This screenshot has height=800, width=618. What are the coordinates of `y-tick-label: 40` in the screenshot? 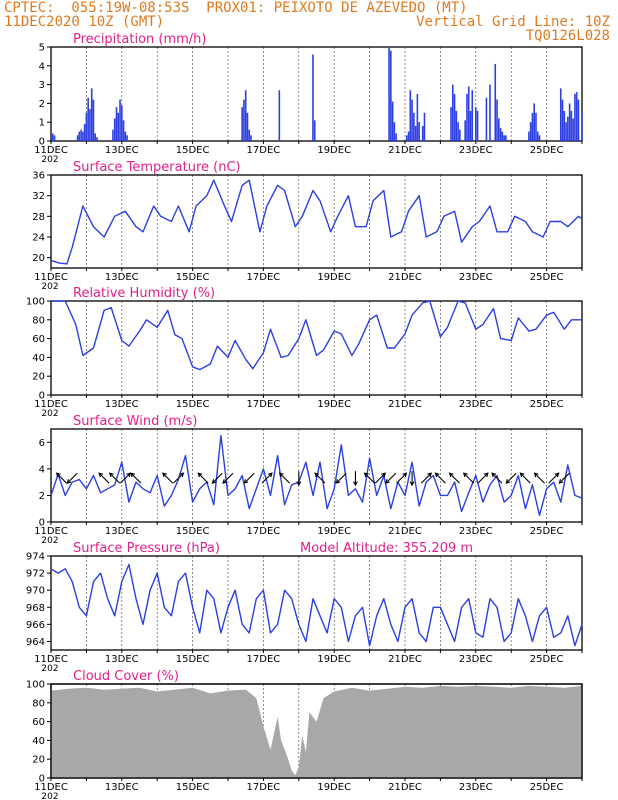 It's located at (38, 741).